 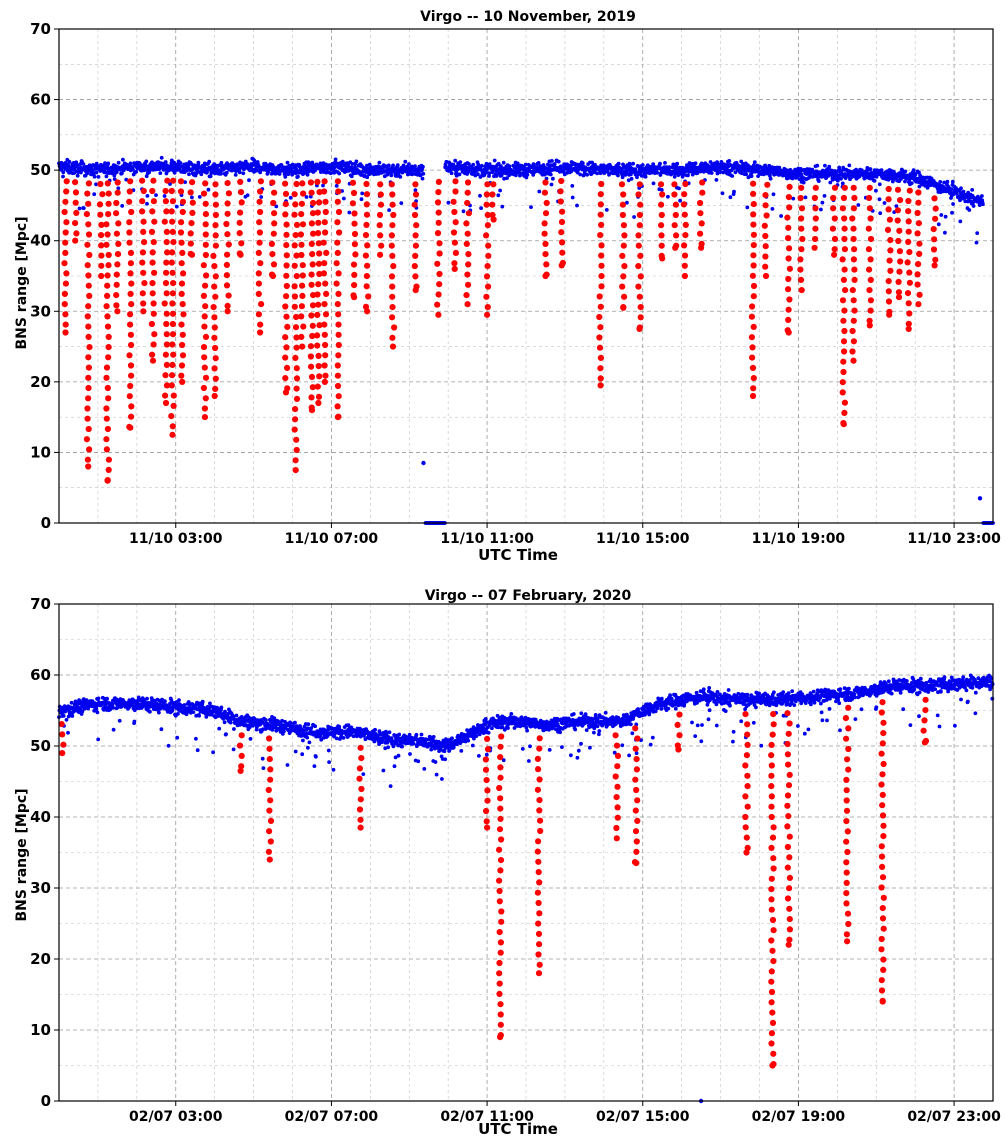 I want to click on x-tick-label: 11/10 19:00, so click(x=799, y=539).